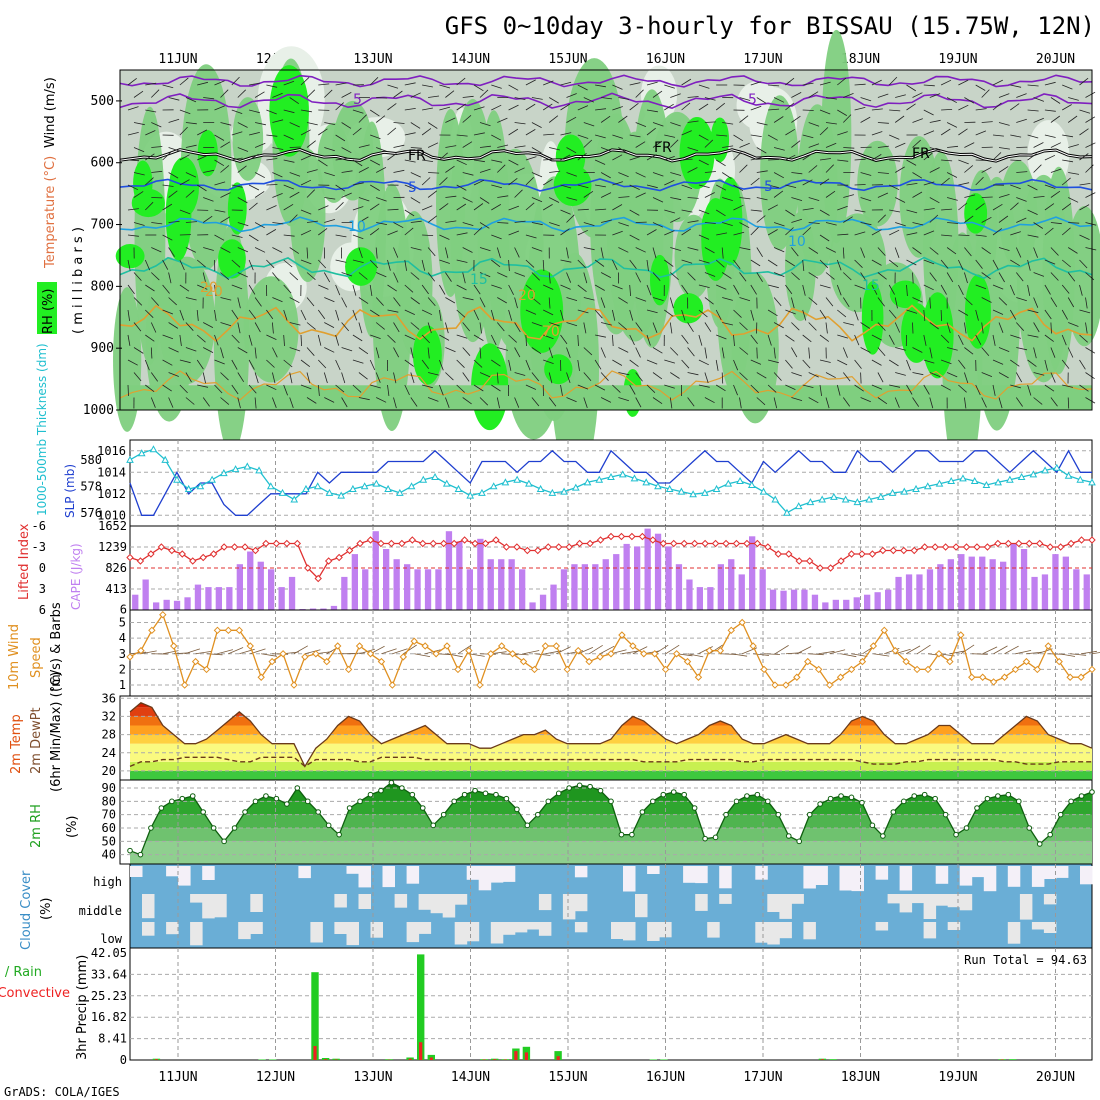  Describe the element at coordinates (21, 972) in the screenshot. I see `precip-label-a: Total / Rain` at that location.